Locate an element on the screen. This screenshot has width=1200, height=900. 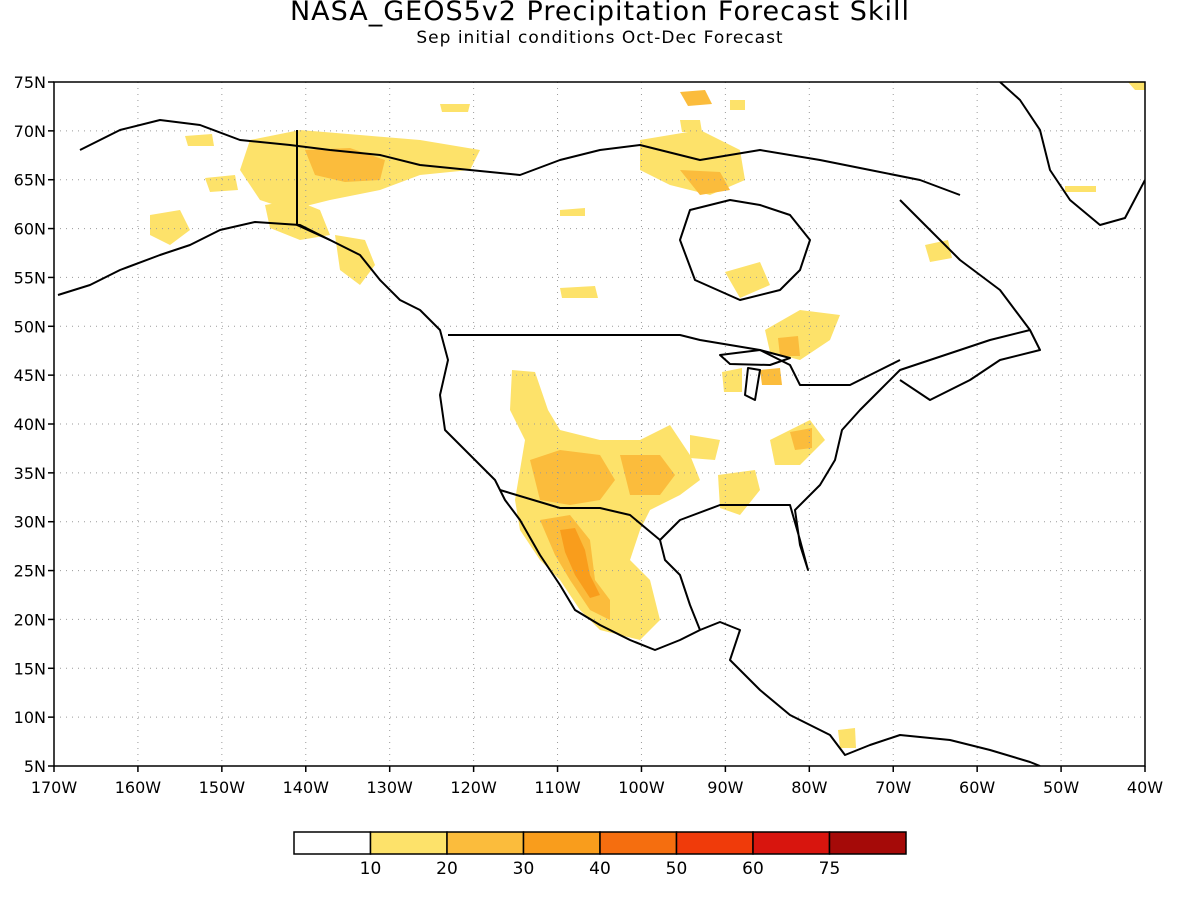
coastline-greenland is located at coordinates (1072, 154).